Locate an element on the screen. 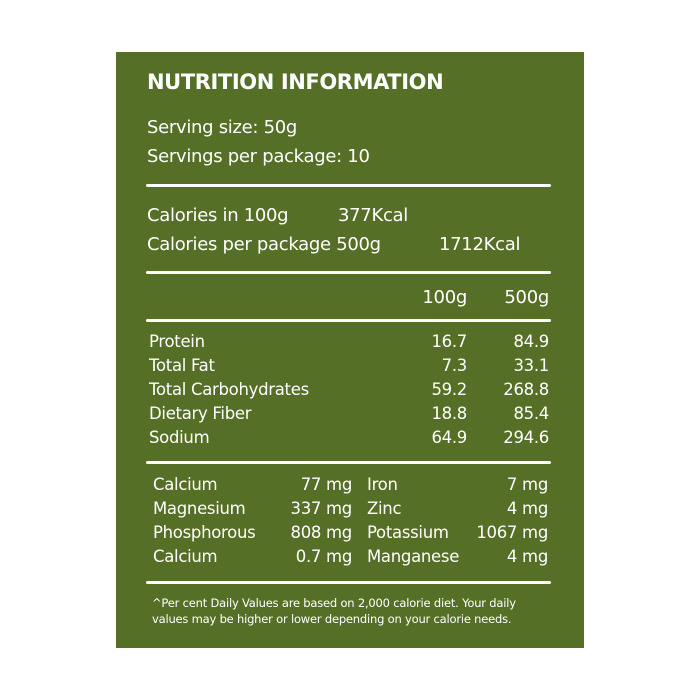  mineral-value: 77 mg is located at coordinates (326, 484).